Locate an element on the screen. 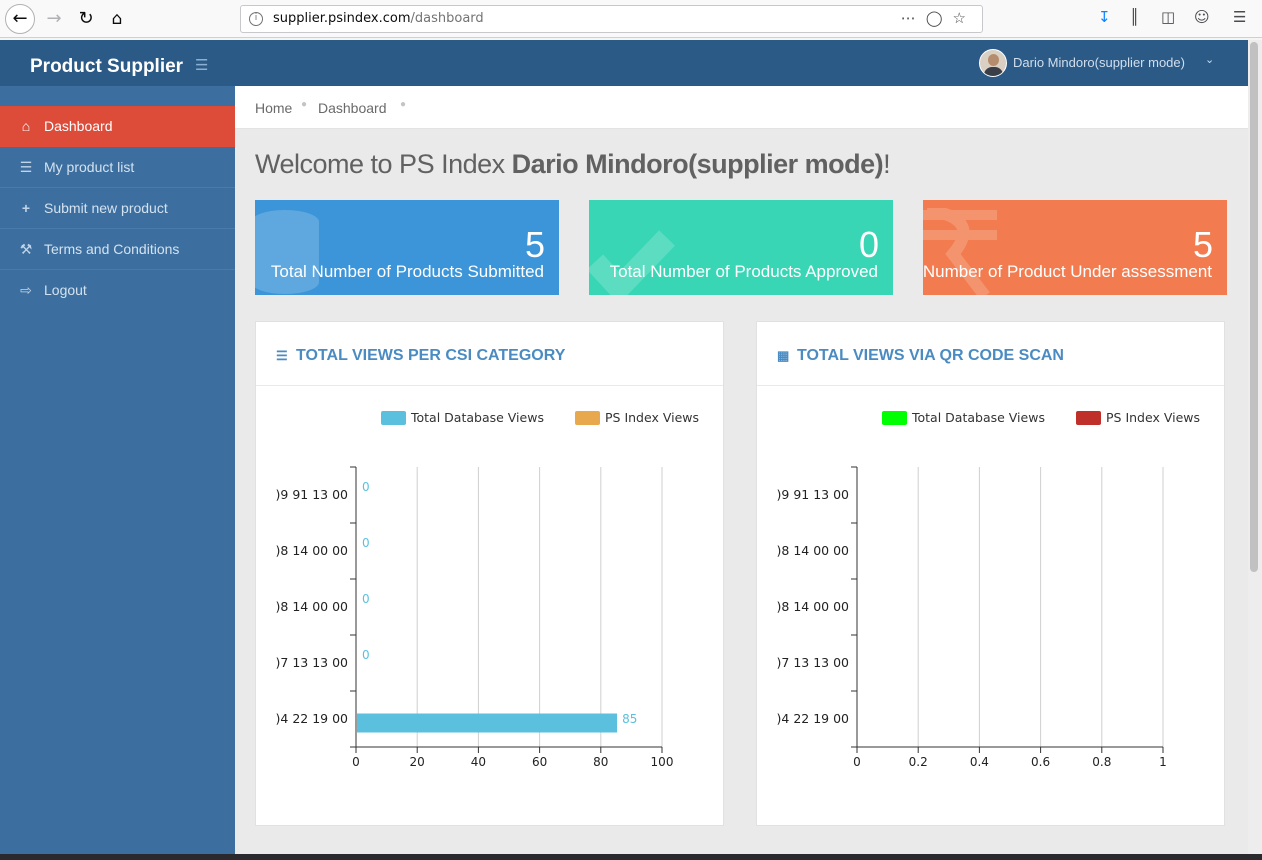 Image resolution: width=1262 pixels, height=860 pixels. panel-title: ☰ TOTAL VIEWS PER CSI CATEGORY is located at coordinates (489, 354).